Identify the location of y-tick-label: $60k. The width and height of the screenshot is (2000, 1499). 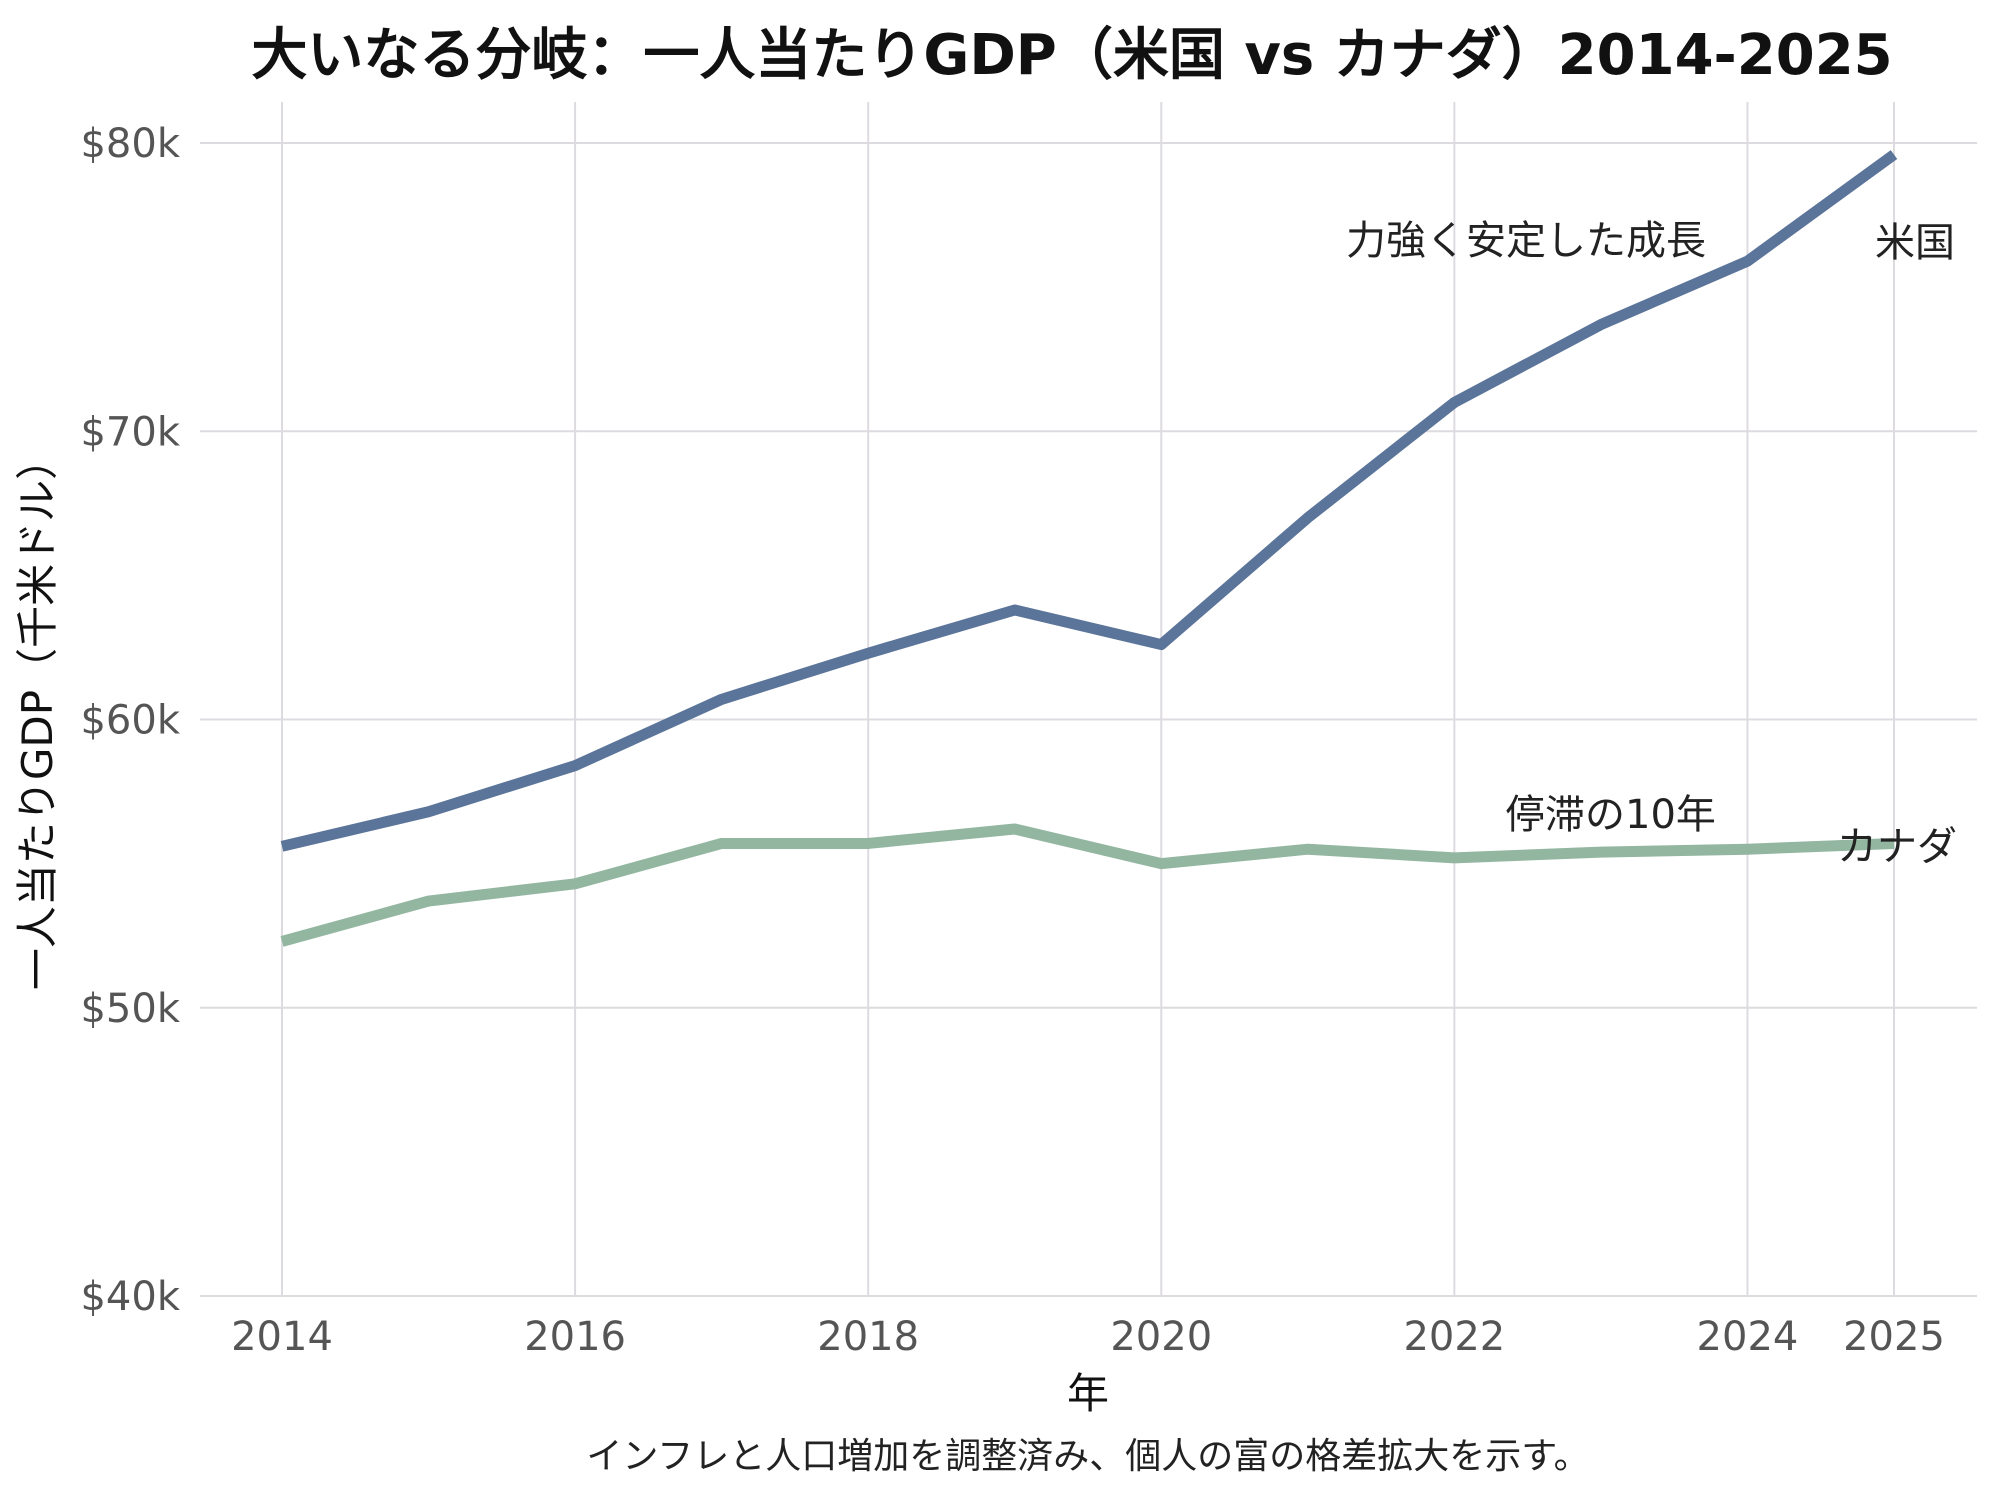
(130, 721).